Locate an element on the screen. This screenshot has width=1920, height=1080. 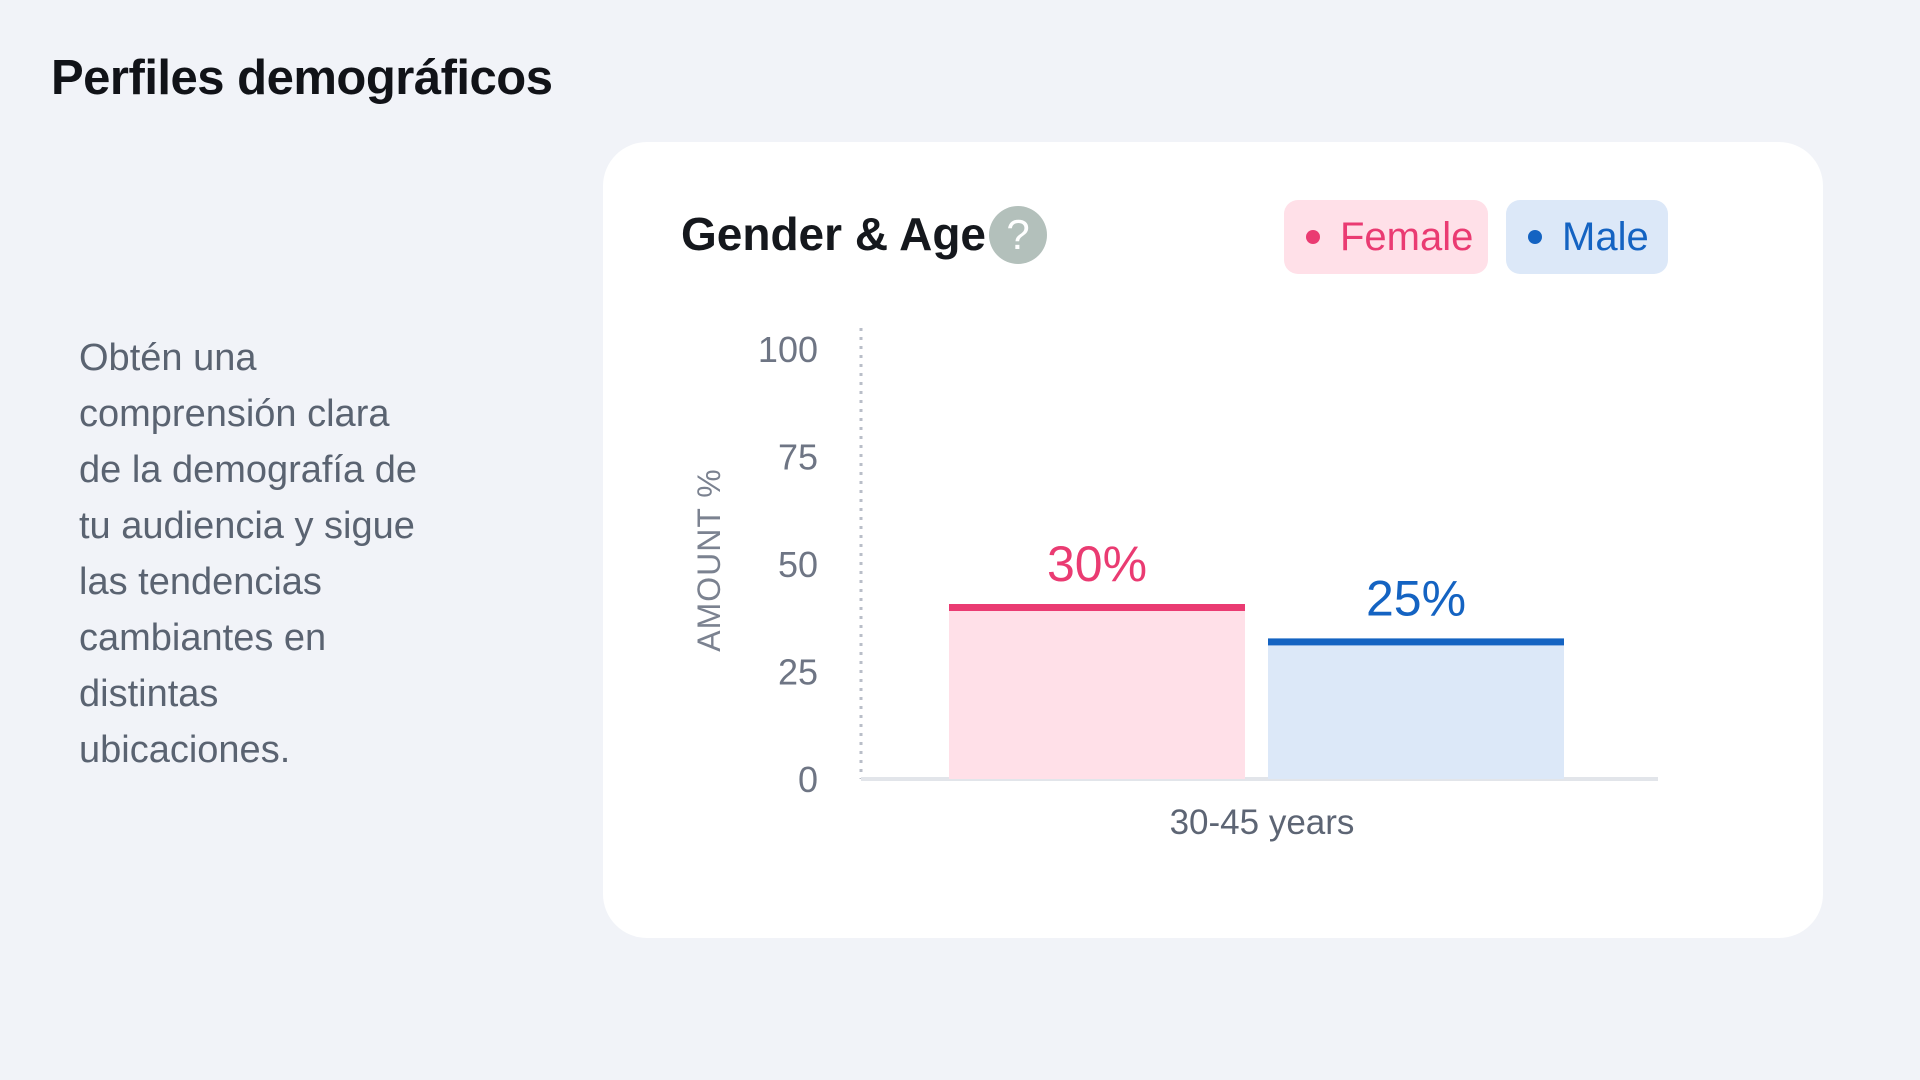
data-label-male: 25% is located at coordinates (1416, 598).